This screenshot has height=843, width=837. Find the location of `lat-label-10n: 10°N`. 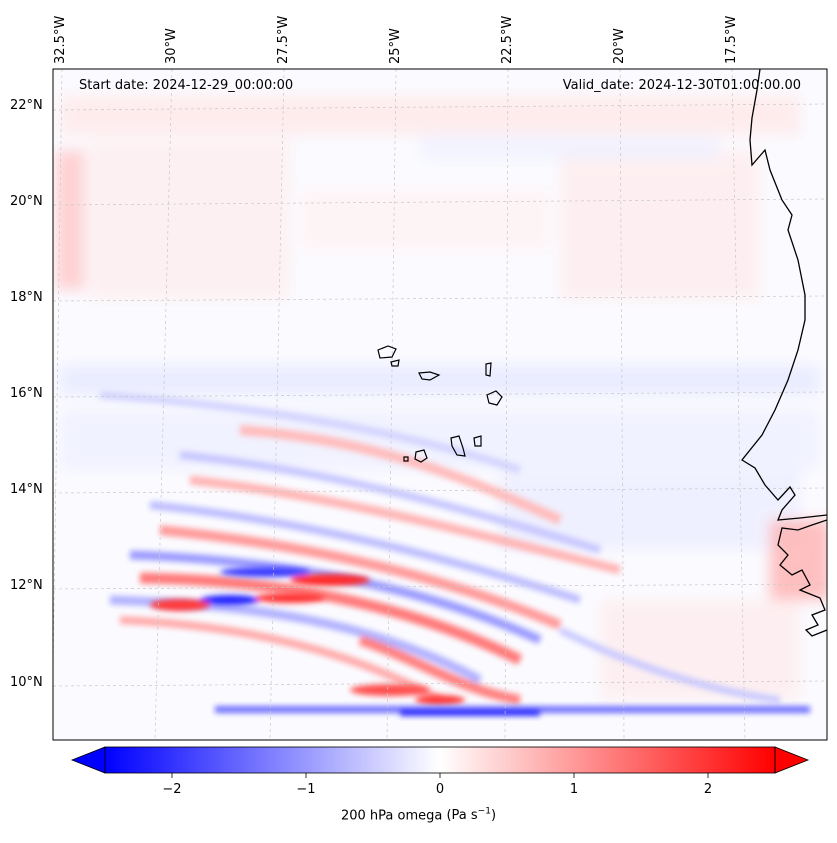

lat-label-10n: 10°N is located at coordinates (26, 682).